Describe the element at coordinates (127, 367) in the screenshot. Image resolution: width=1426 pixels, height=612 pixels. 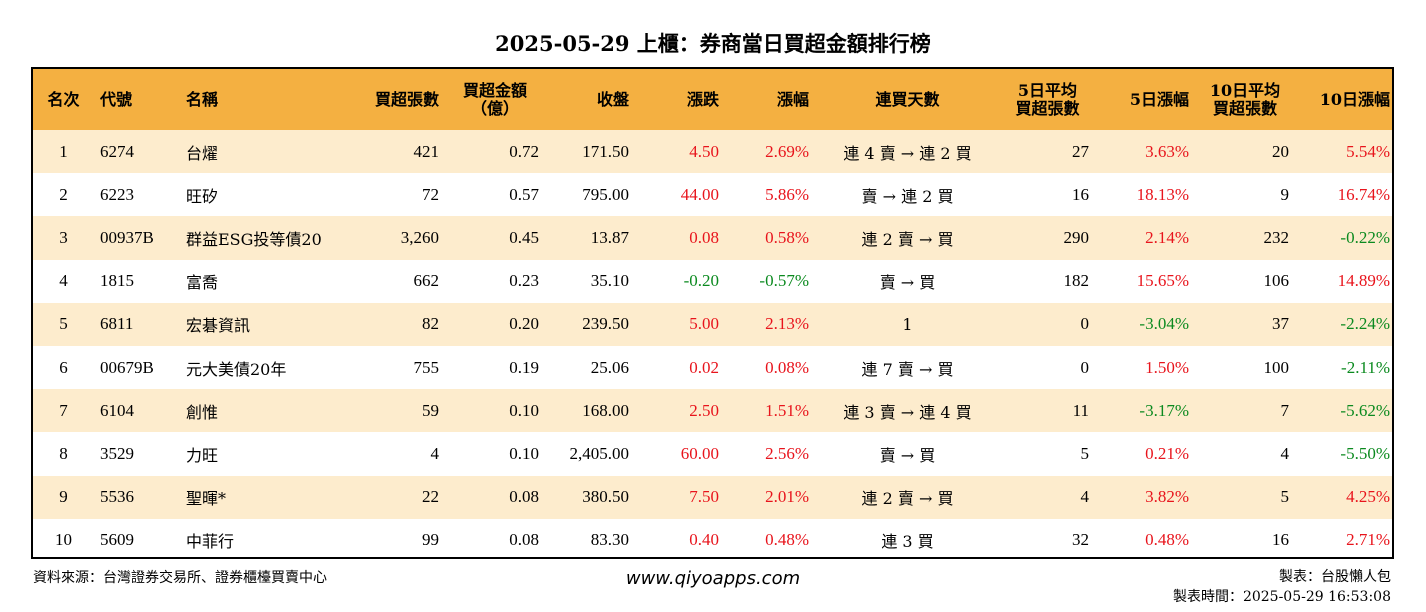
I see `cell-code: 00679B` at that location.